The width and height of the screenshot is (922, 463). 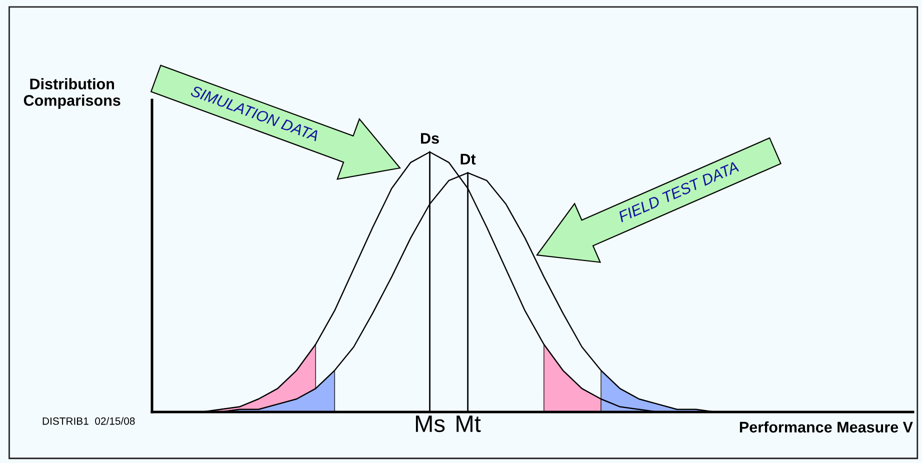 I want to click on y-axis-title: Distribution Comparisons, so click(x=72, y=93).